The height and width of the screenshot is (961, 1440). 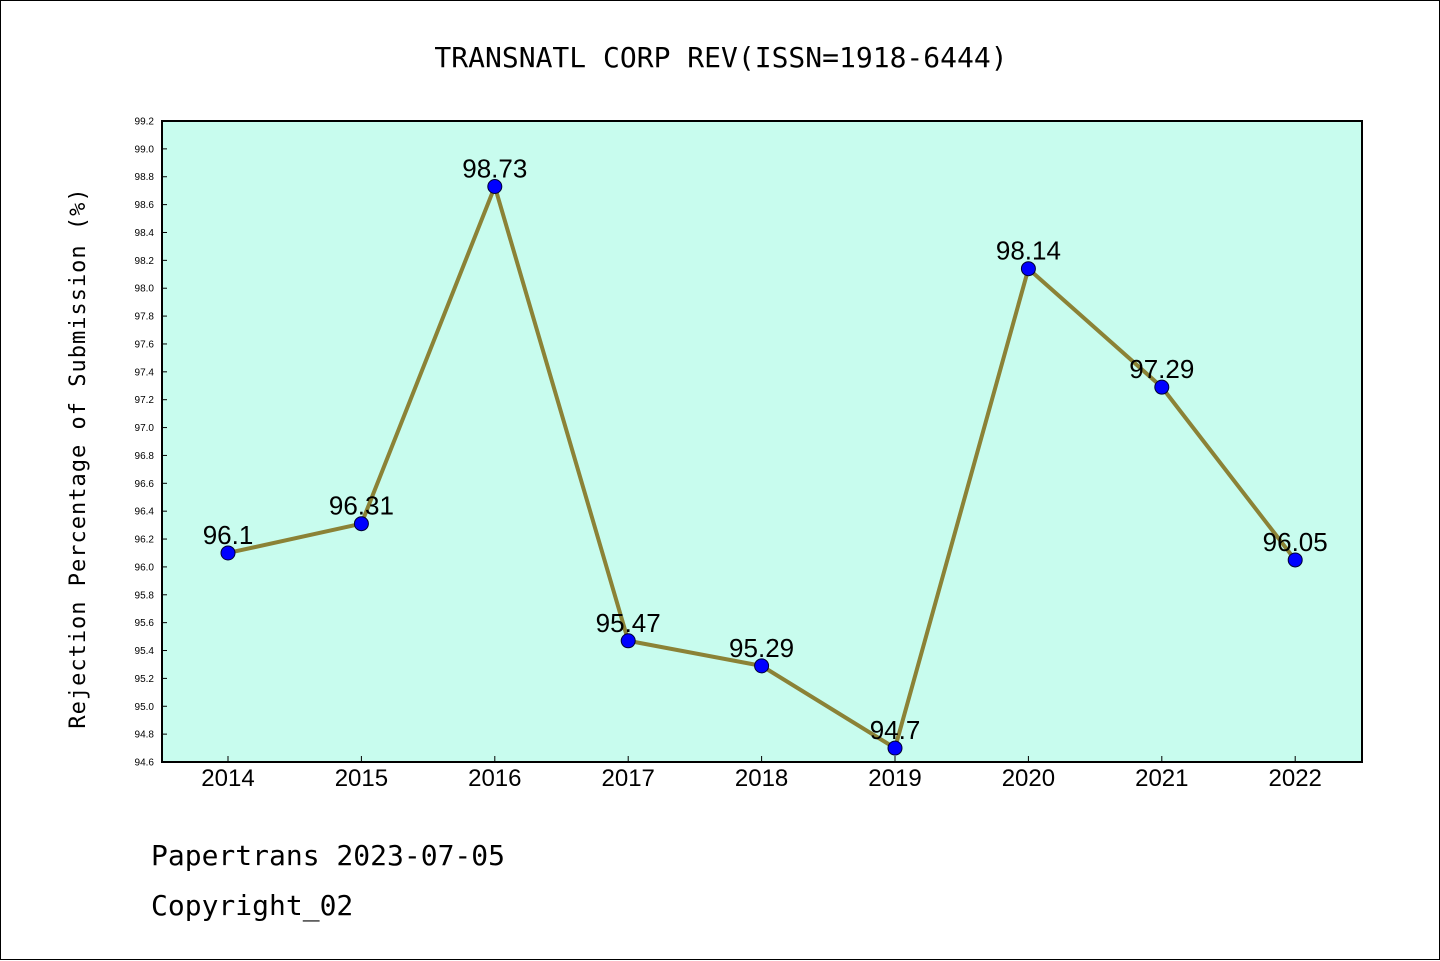 What do you see at coordinates (628, 623) in the screenshot?
I see `data-label: 95.47` at bounding box center [628, 623].